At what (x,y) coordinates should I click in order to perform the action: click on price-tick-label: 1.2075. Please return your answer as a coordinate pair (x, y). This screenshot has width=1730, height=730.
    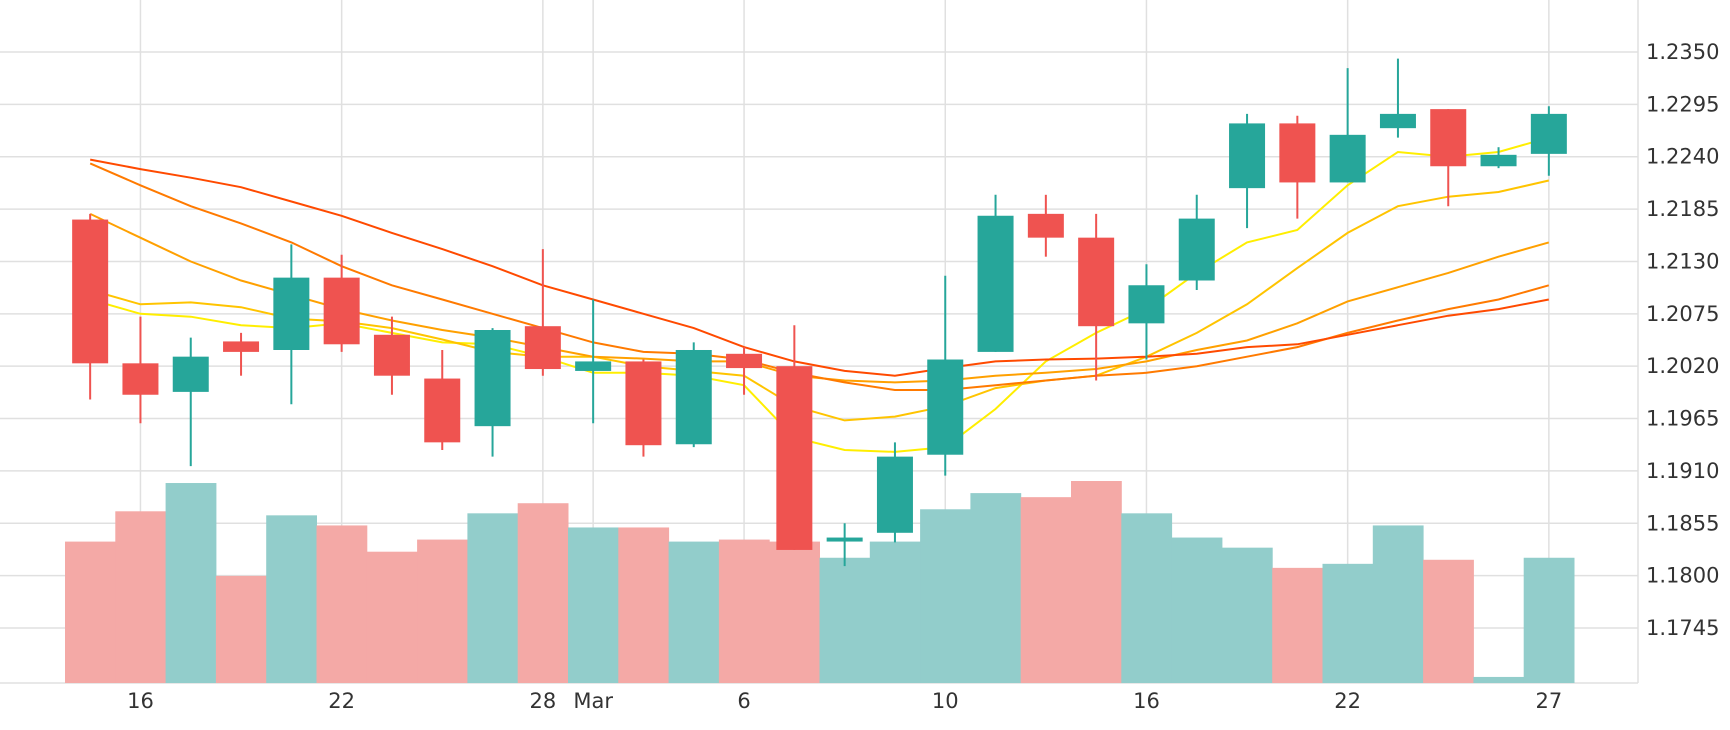
    Looking at the image, I should click on (1682, 314).